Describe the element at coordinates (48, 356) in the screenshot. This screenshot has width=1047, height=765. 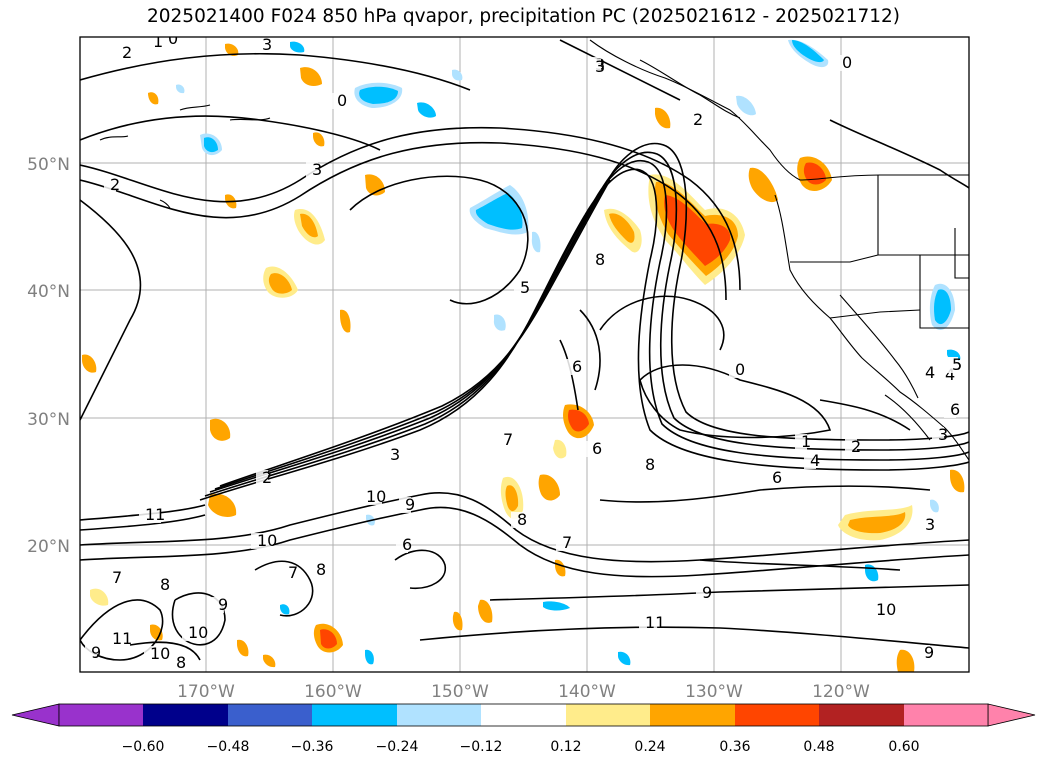
I see `latitude-labels: 50°N 40°N 30°N 20°N` at that location.